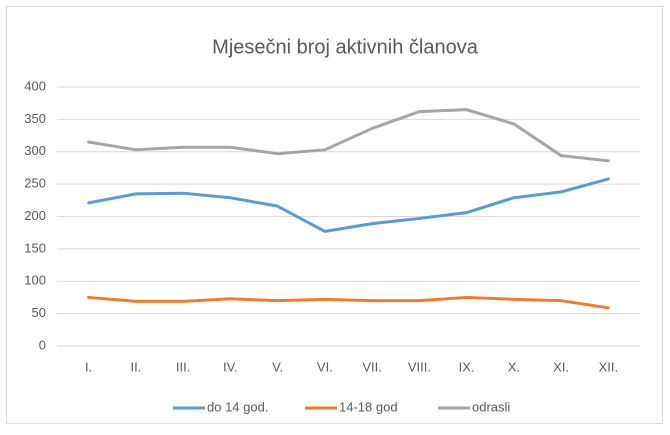 Image resolution: width=670 pixels, height=435 pixels. I want to click on x-tick-label: I., so click(88, 366).